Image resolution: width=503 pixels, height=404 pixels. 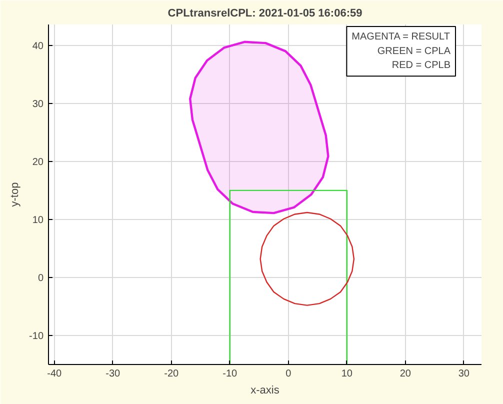 What do you see at coordinates (230, 374) in the screenshot?
I see `x-tick-label: -10` at bounding box center [230, 374].